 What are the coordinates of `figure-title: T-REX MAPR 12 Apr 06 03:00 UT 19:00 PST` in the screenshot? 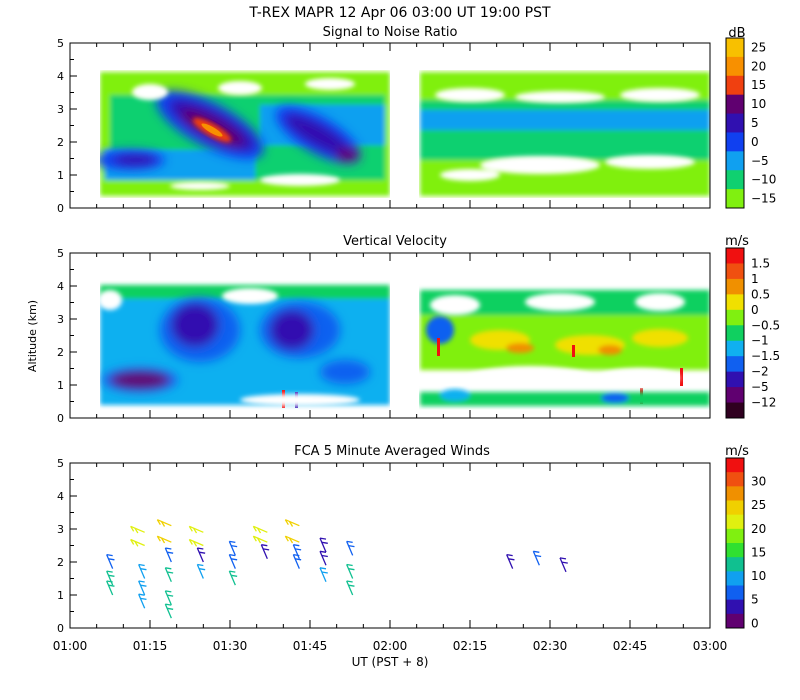 It's located at (399, 13).